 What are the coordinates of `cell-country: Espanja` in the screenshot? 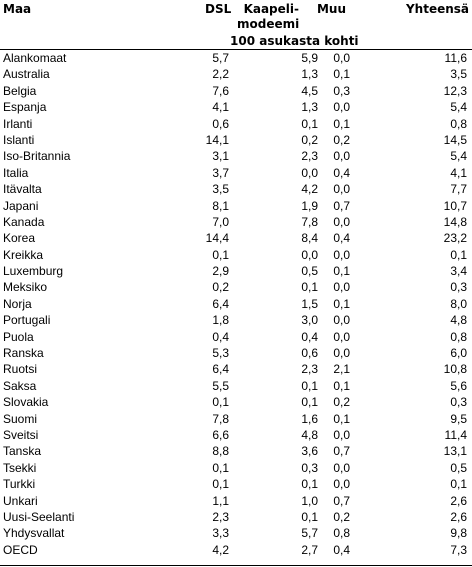 It's located at (25, 107).